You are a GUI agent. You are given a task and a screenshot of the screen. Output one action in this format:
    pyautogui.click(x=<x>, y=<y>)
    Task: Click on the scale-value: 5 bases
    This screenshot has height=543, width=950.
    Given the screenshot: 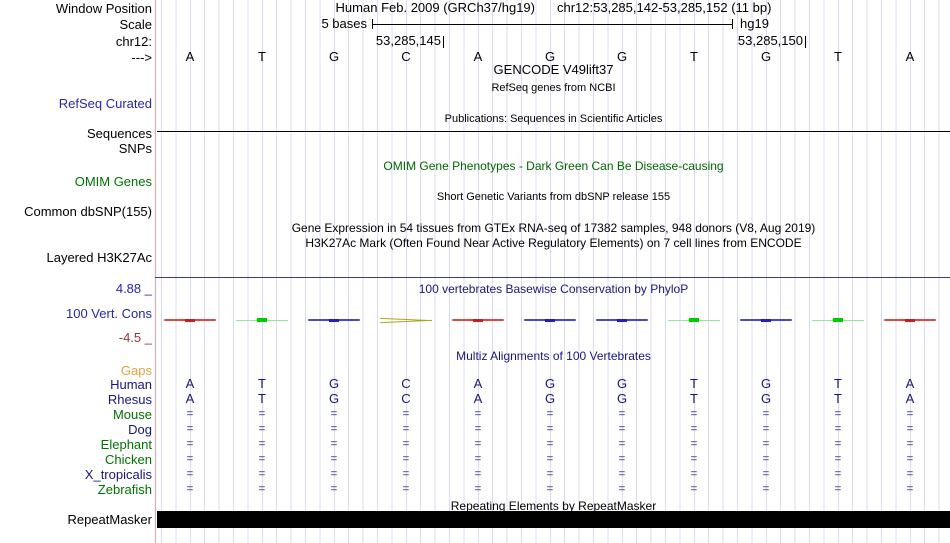 What is the action you would take?
    pyautogui.click(x=344, y=23)
    